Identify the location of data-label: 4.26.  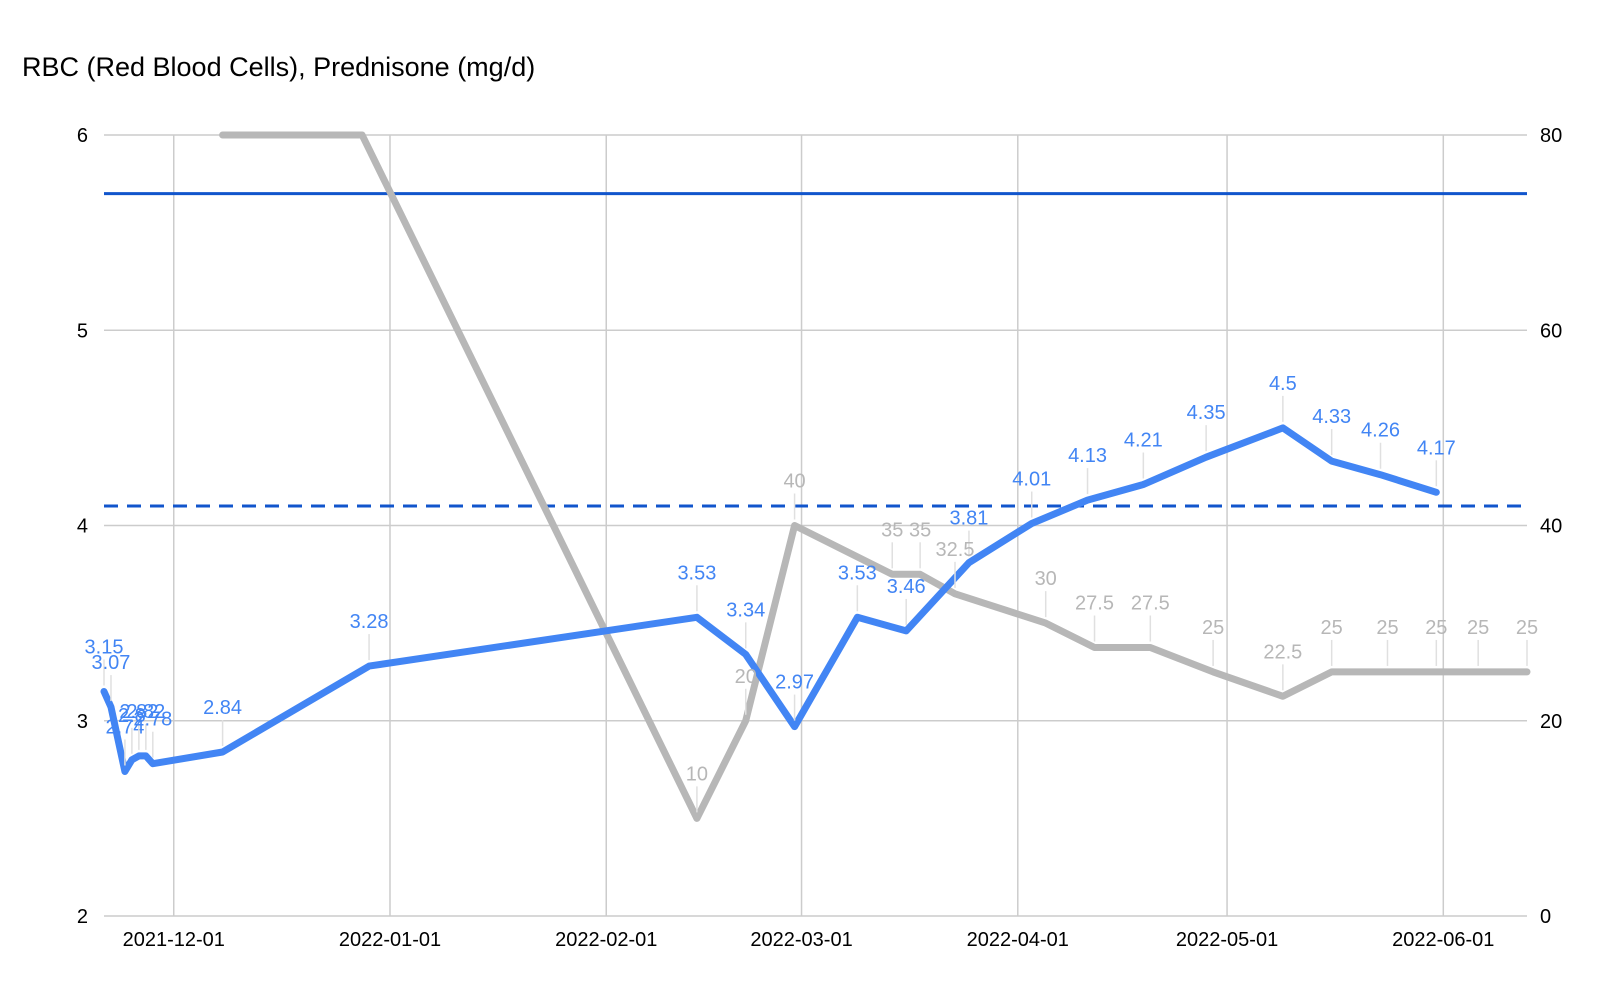
(1380, 431).